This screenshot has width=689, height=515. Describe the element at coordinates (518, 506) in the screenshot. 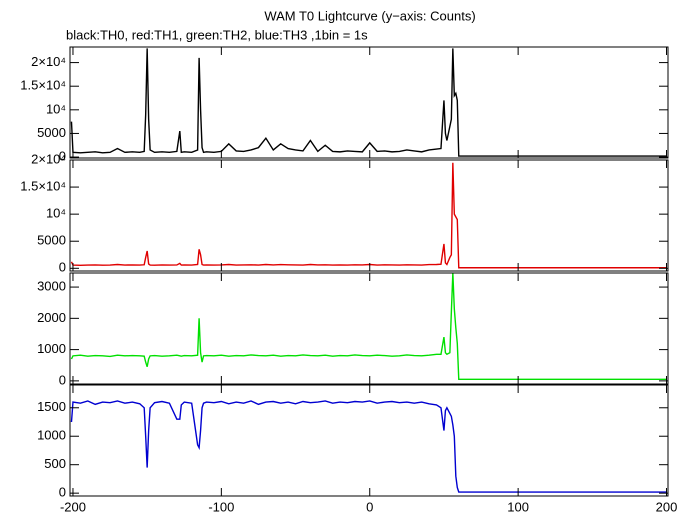

I see `x-tick-label: 100` at that location.